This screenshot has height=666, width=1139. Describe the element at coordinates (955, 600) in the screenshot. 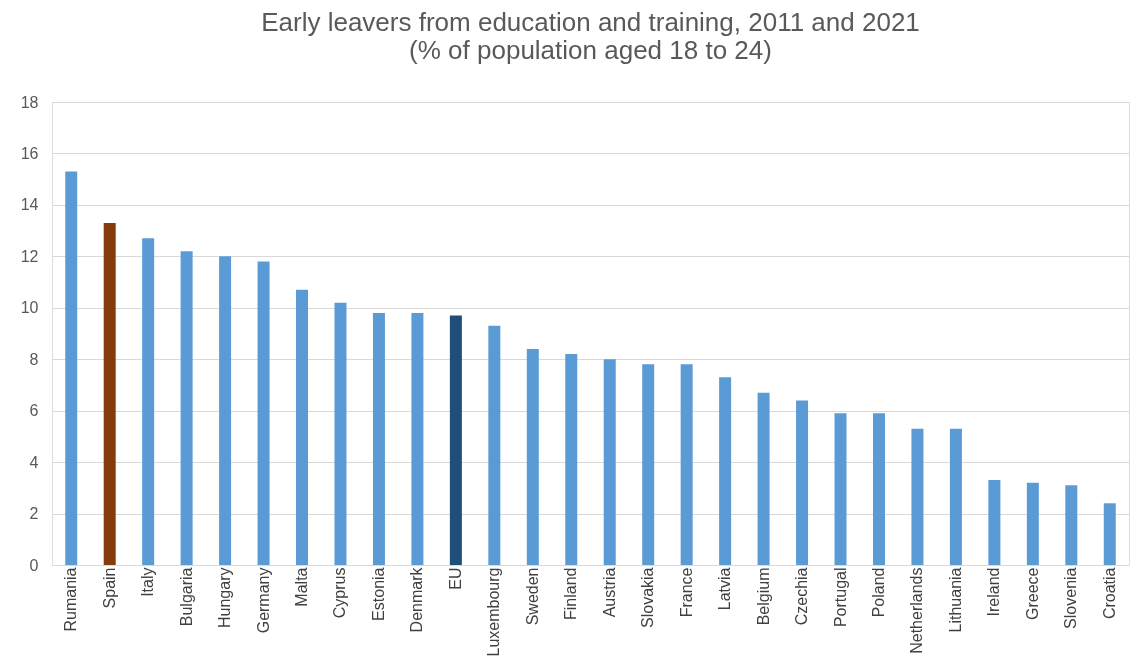

I see `x-tick-label: Lithuania` at that location.